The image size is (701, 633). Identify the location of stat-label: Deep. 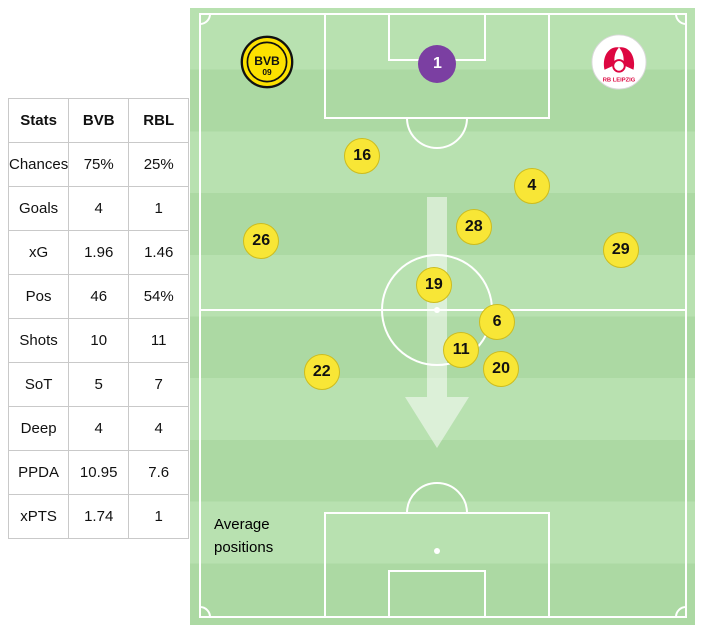
(38, 428).